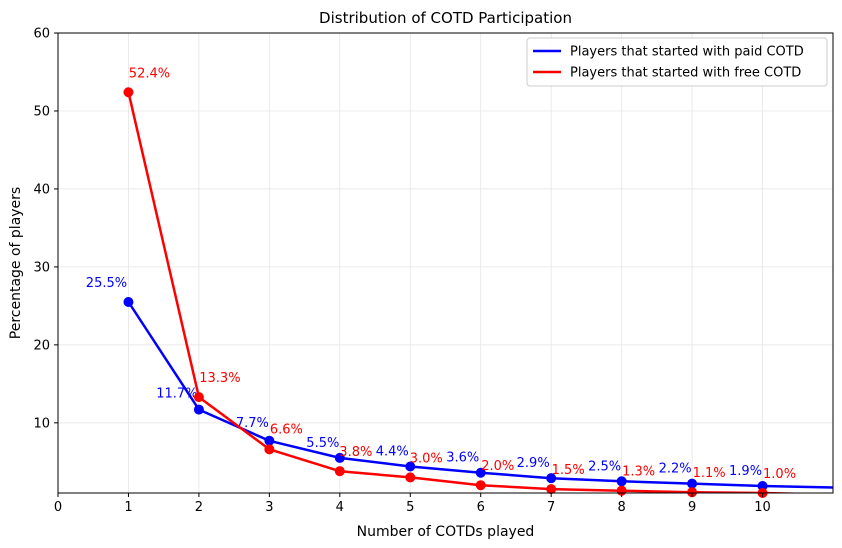 This screenshot has width=842, height=548. What do you see at coordinates (638, 472) in the screenshot?
I see `data-label: 1.3%` at bounding box center [638, 472].